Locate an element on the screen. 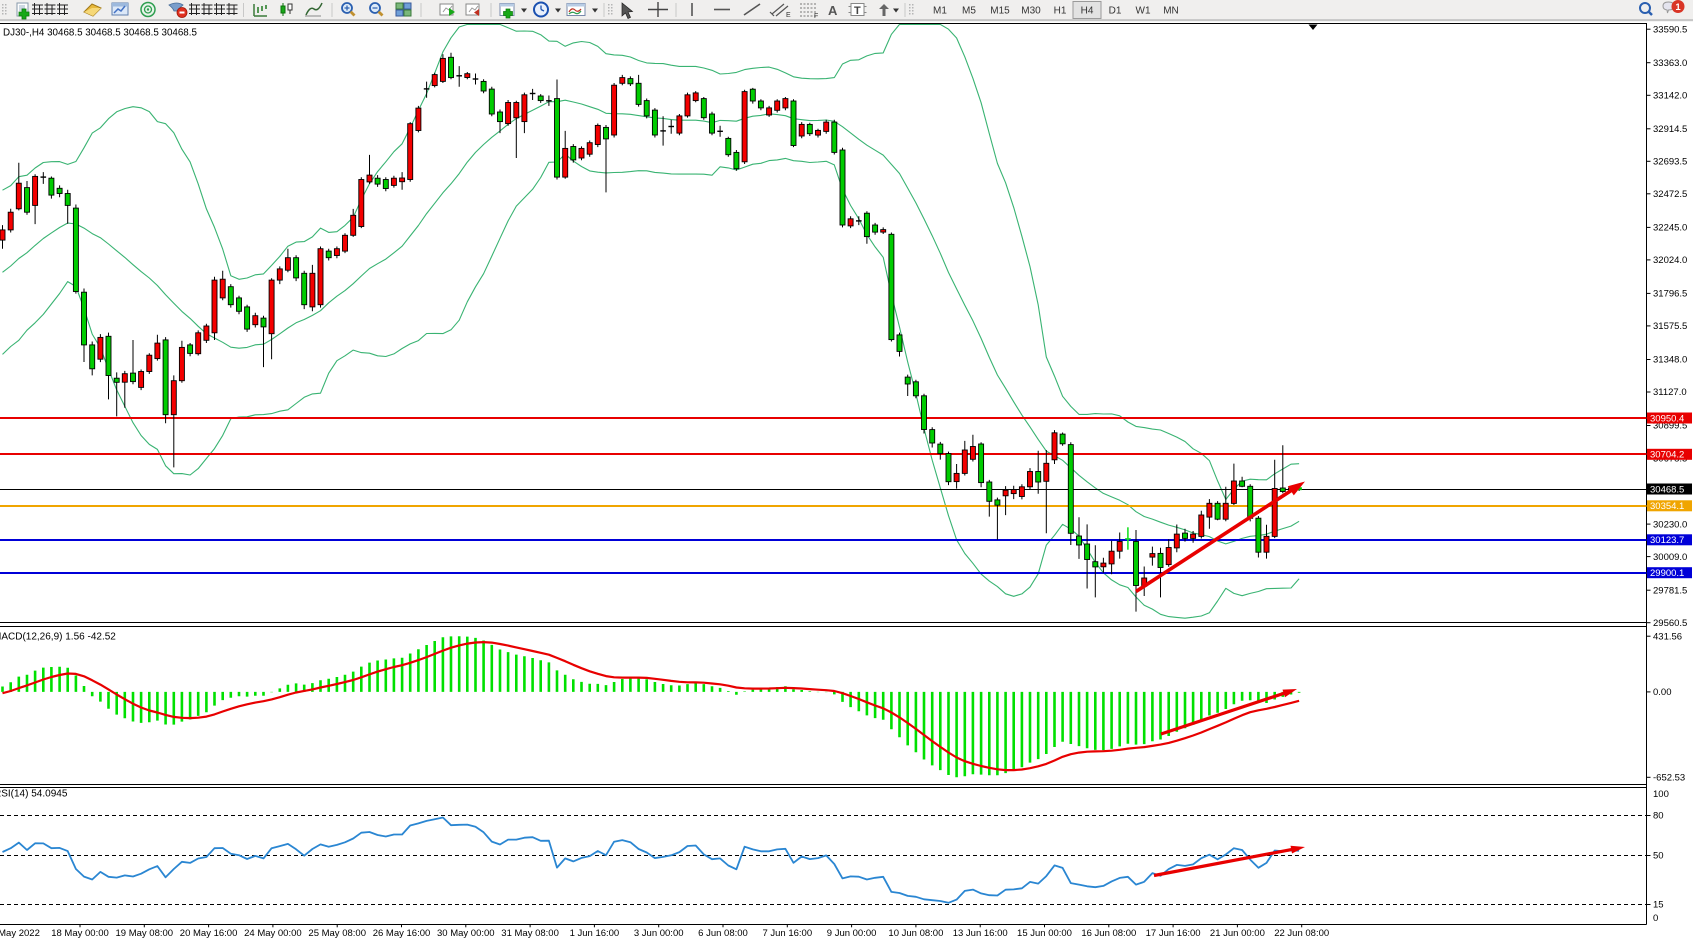 The width and height of the screenshot is (1693, 938). svg-text: M30 is located at coordinates (1031, 11).